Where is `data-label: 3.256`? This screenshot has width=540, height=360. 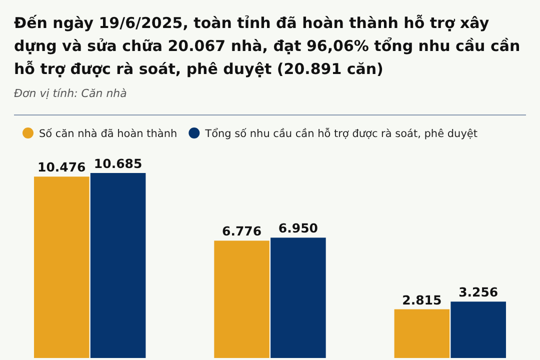 data-label: 3.256 is located at coordinates (478, 292).